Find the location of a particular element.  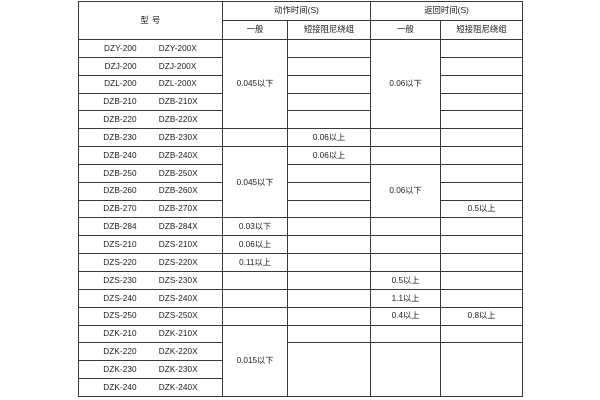

table-row: DZB-260 DZB-260X is located at coordinates (301, 191).